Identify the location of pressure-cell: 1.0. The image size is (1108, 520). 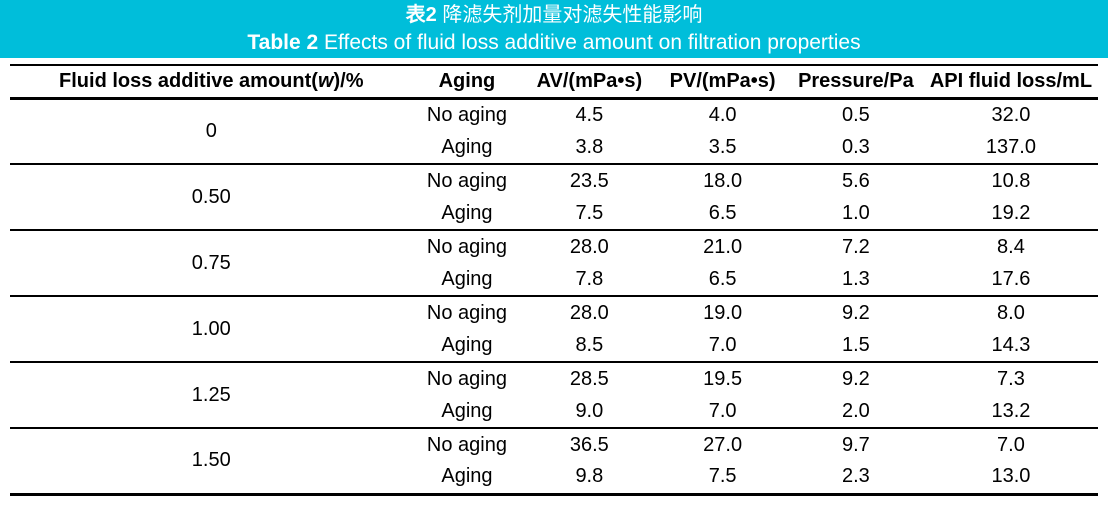
(855, 212).